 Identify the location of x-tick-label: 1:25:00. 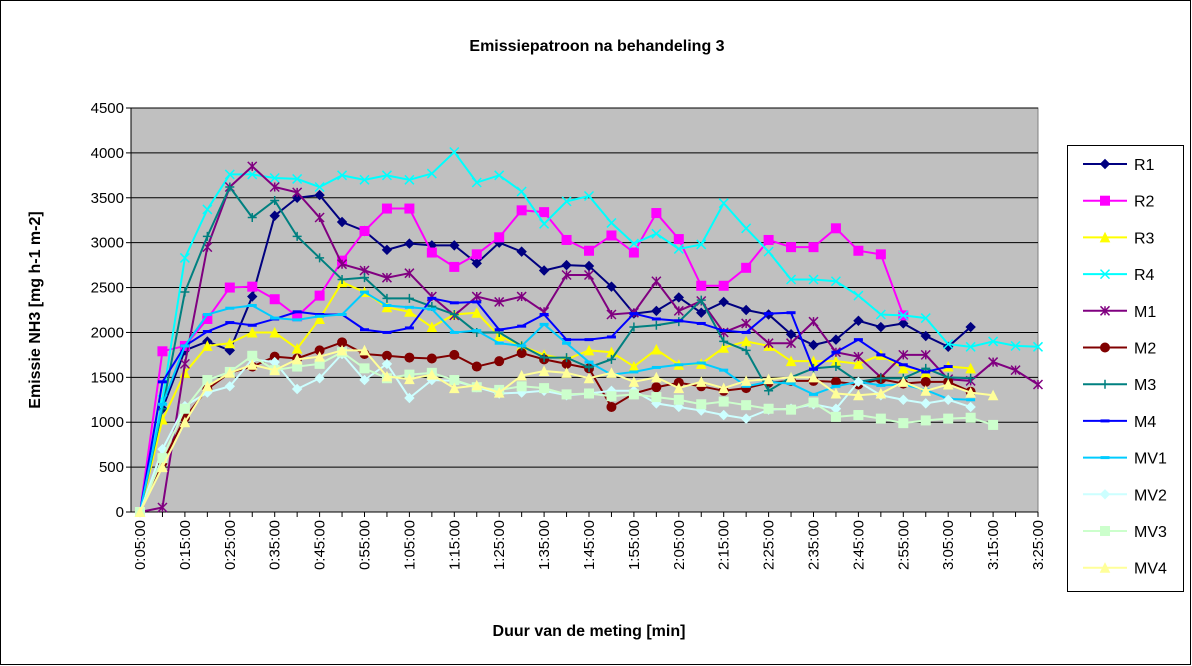
(499, 545).